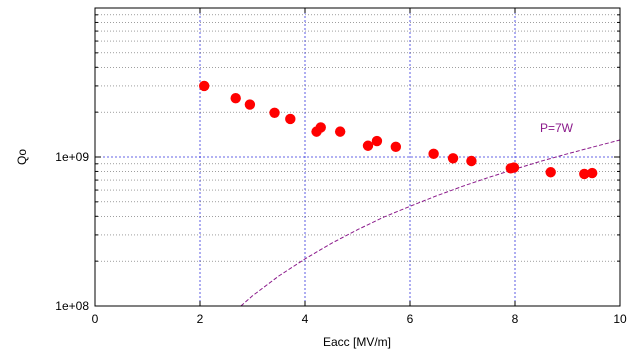  What do you see at coordinates (305, 319) in the screenshot?
I see `x-tick-label: 4` at bounding box center [305, 319].